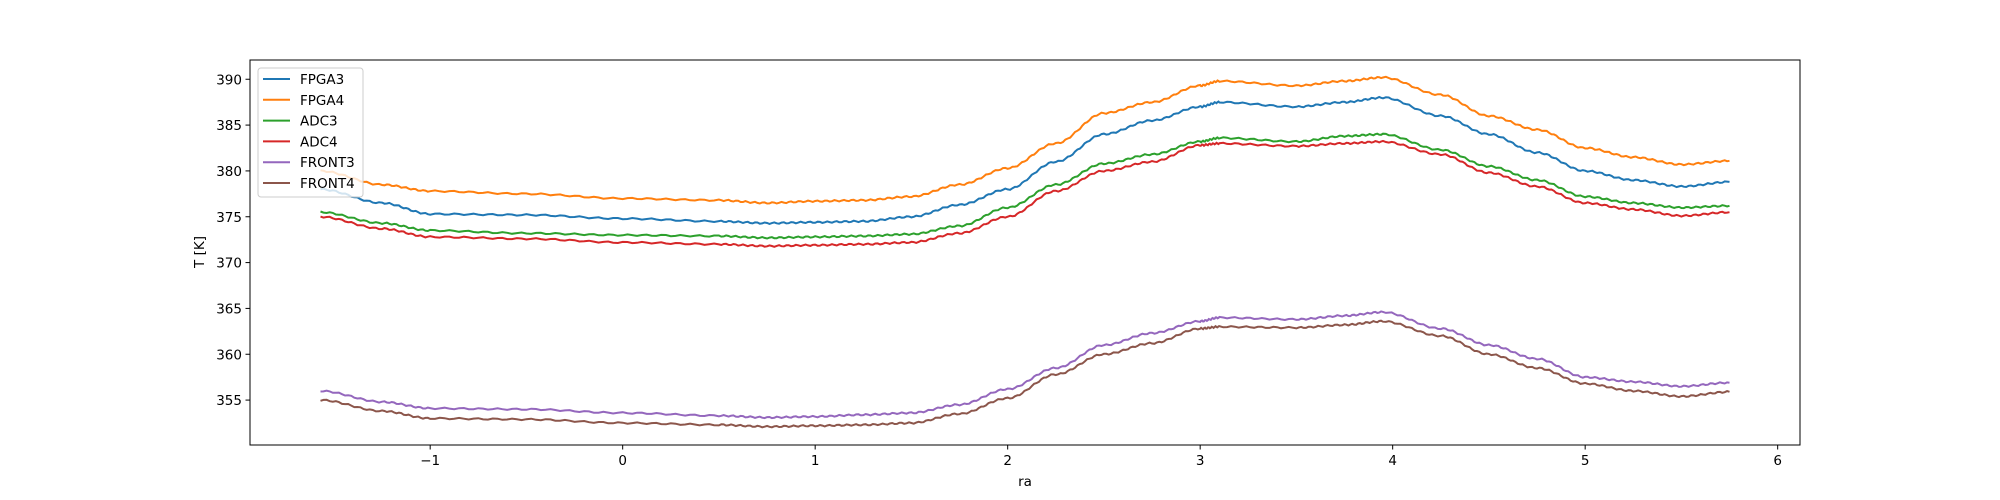 Image resolution: width=2000 pixels, height=500 pixels. Describe the element at coordinates (1200, 461) in the screenshot. I see `x-tick-label: 3` at that location.